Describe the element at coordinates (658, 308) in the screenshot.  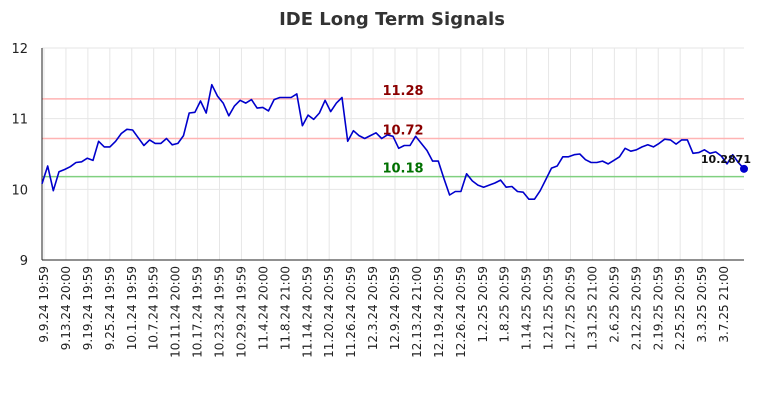
I see `x-tick-label: 2.19.25 20:59` at that location.